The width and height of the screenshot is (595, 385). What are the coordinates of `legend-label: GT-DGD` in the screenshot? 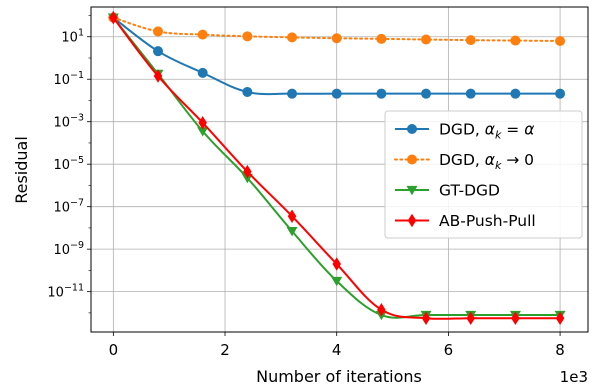 It's located at (469, 191).